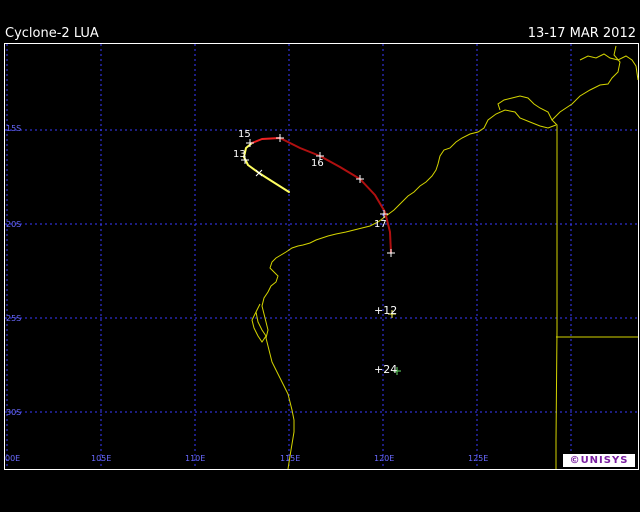 This screenshot has height=512, width=640. I want to click on day-label-13: 13, so click(239, 154).